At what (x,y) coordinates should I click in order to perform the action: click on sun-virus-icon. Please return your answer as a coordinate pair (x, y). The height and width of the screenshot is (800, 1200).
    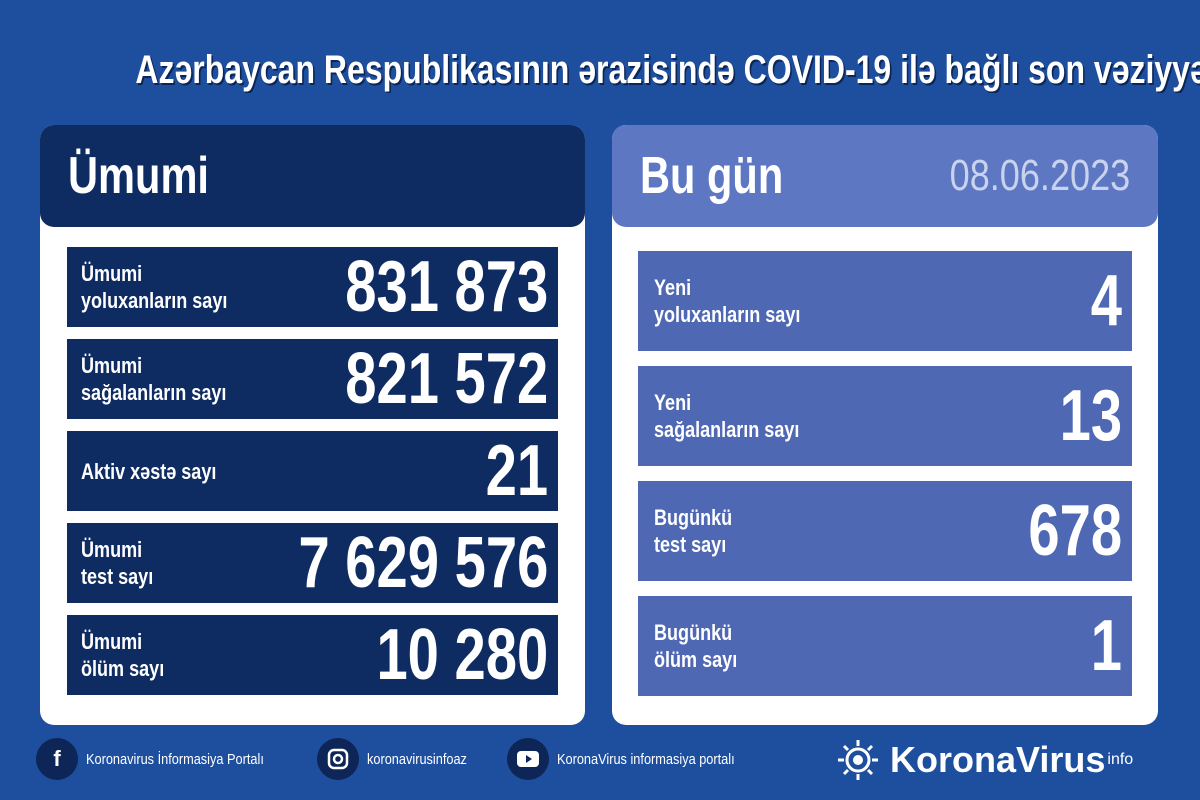
    Looking at the image, I should click on (858, 760).